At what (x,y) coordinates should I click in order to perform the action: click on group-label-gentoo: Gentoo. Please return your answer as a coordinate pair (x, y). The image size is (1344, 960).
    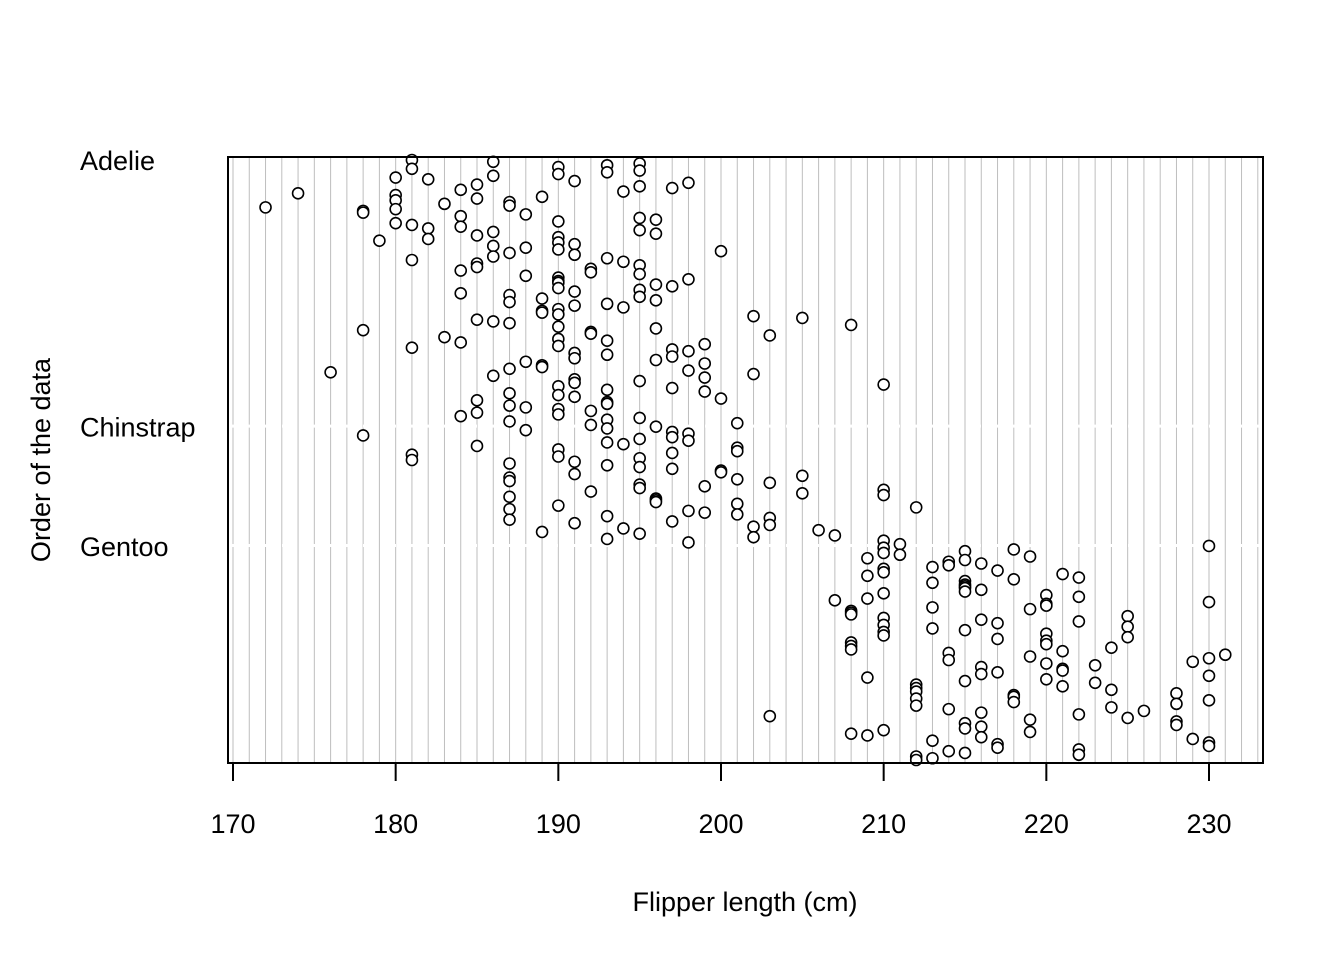
    Looking at the image, I should click on (124, 547).